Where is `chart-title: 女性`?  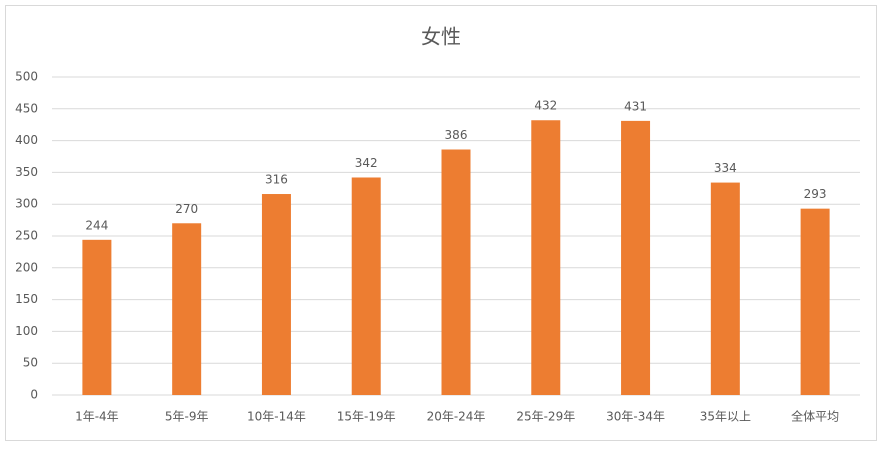 chart-title: 女性 is located at coordinates (441, 37).